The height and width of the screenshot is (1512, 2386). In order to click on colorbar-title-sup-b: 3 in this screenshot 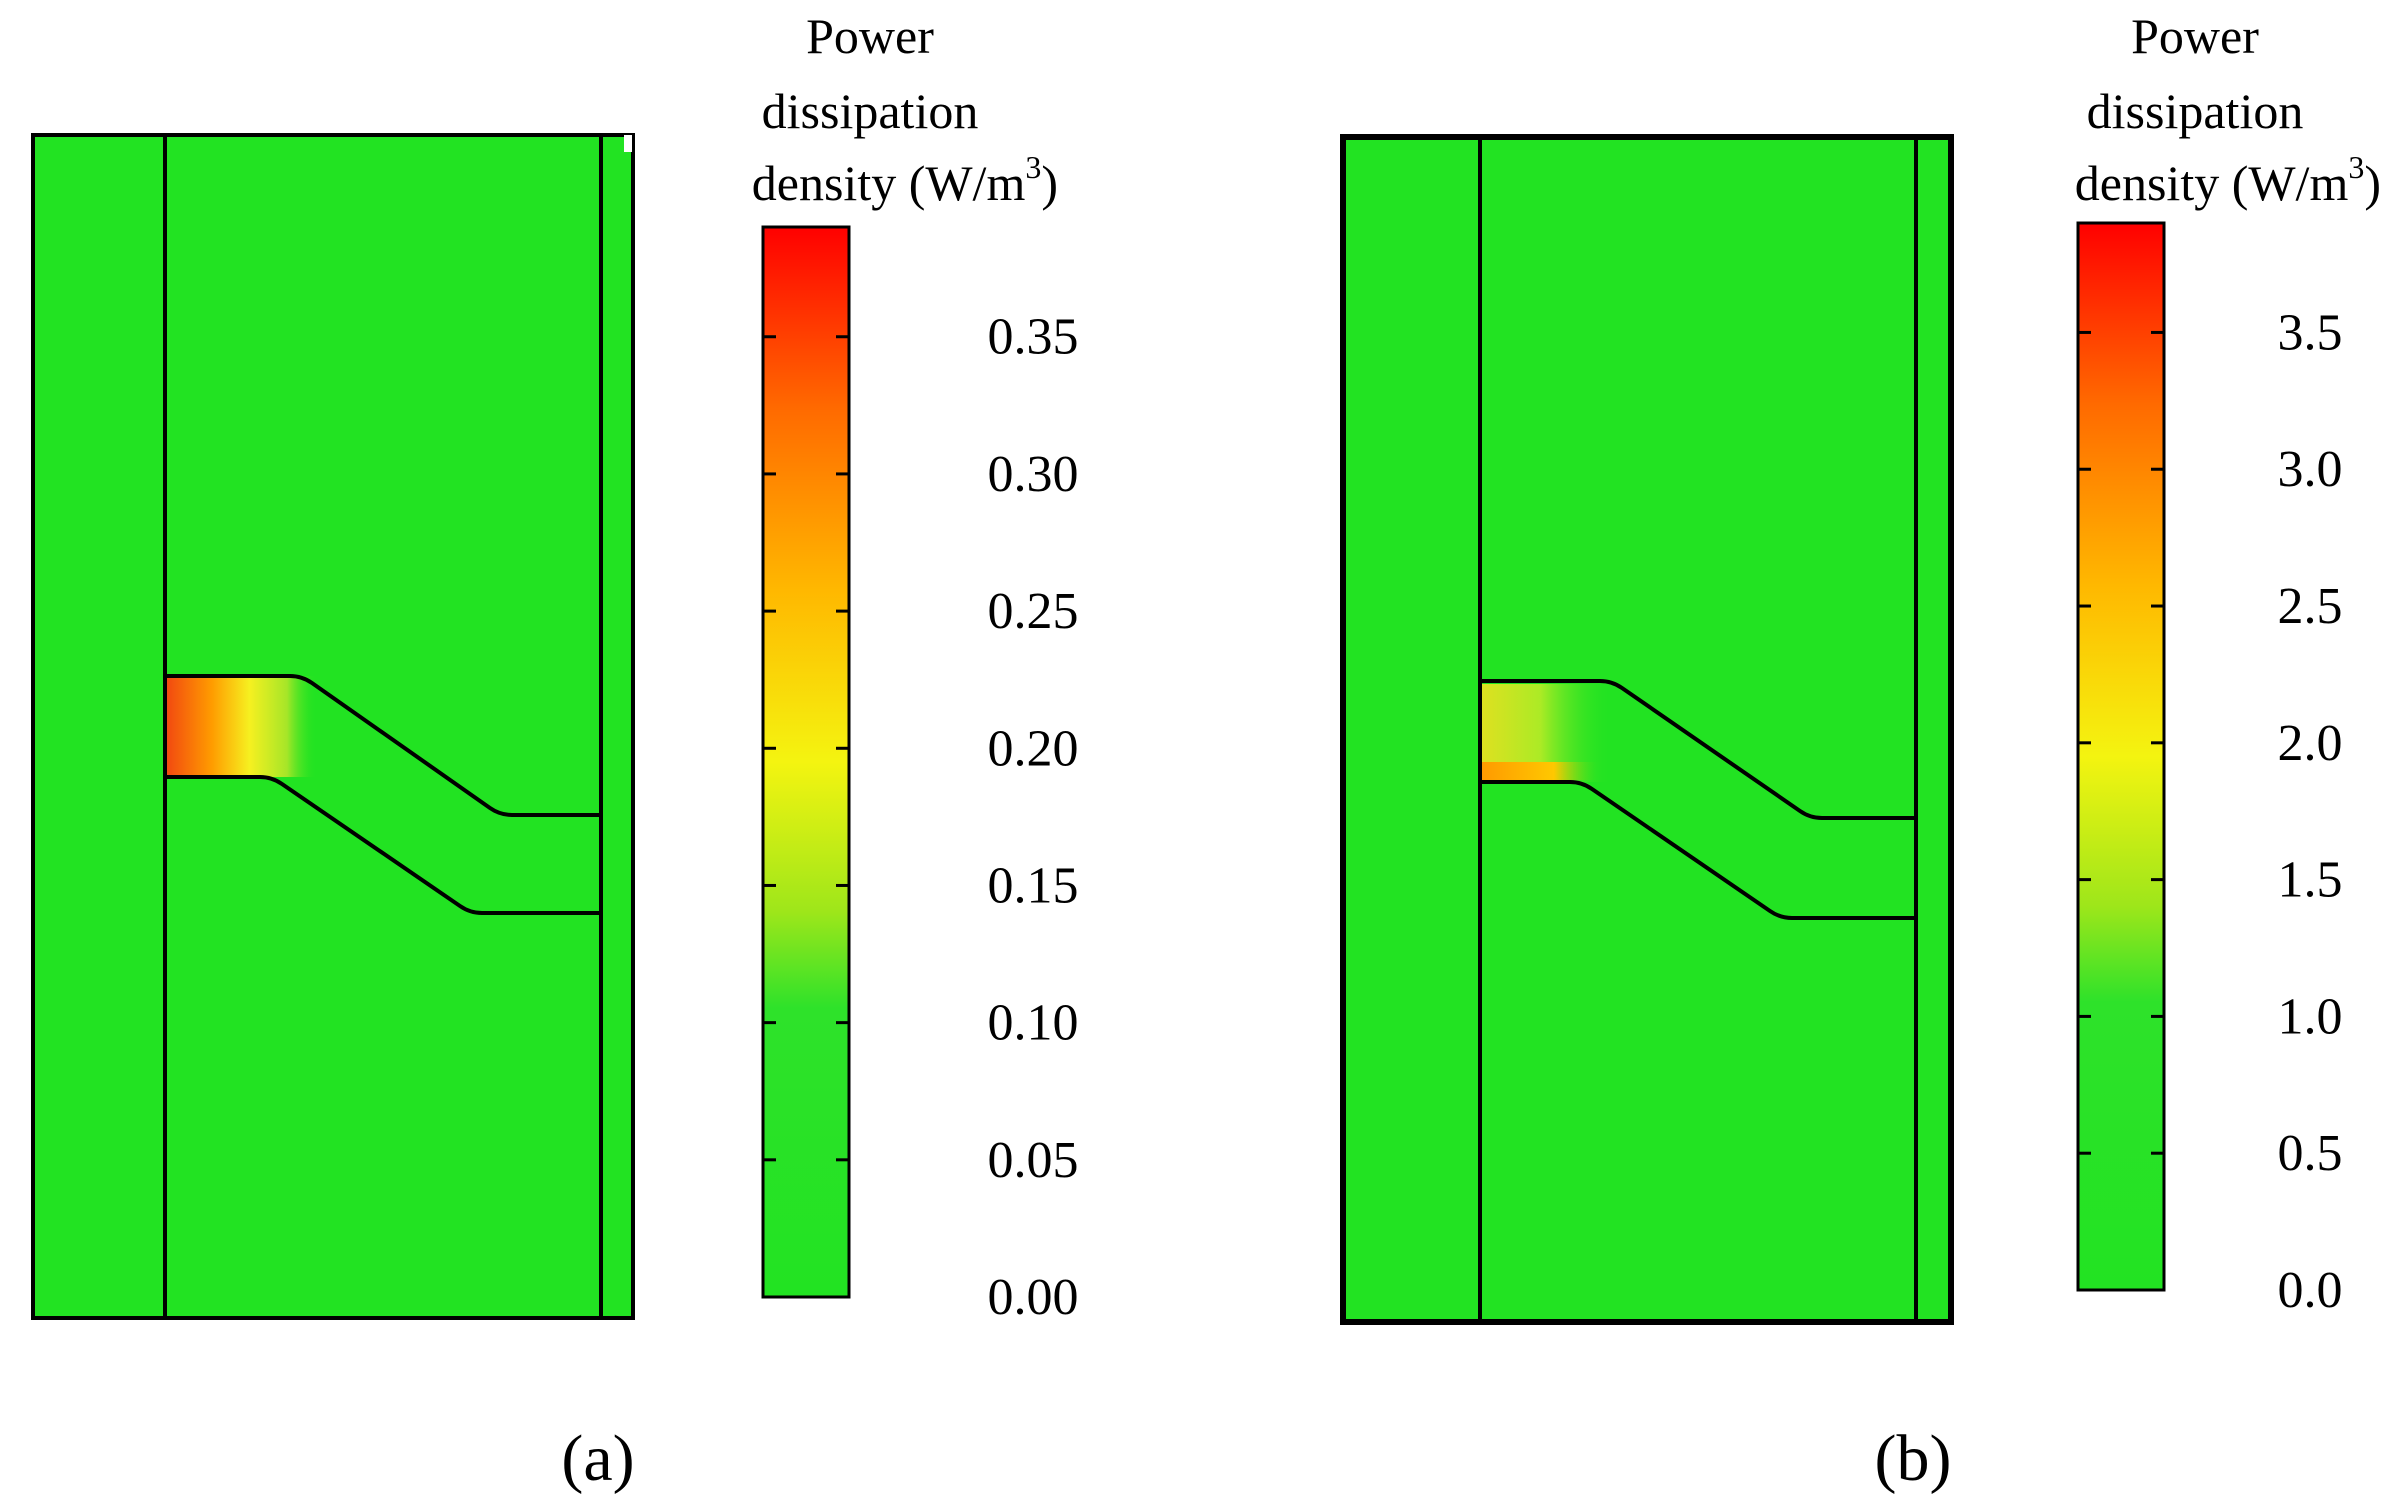, I will do `click(2356, 167)`.